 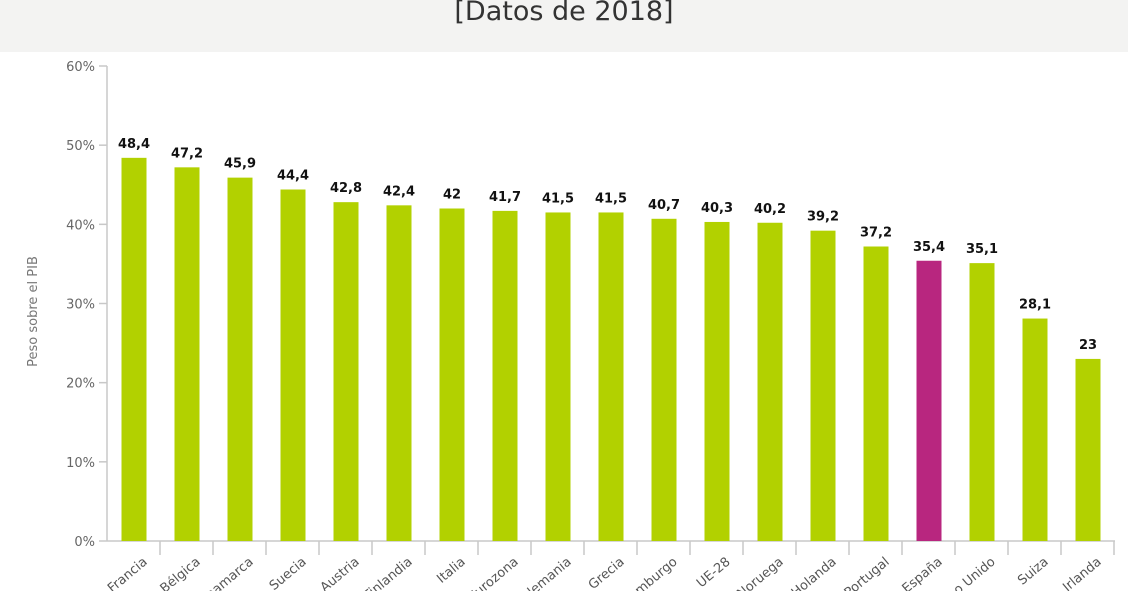 What do you see at coordinates (1035, 429) in the screenshot?
I see `bar-suiza` at bounding box center [1035, 429].